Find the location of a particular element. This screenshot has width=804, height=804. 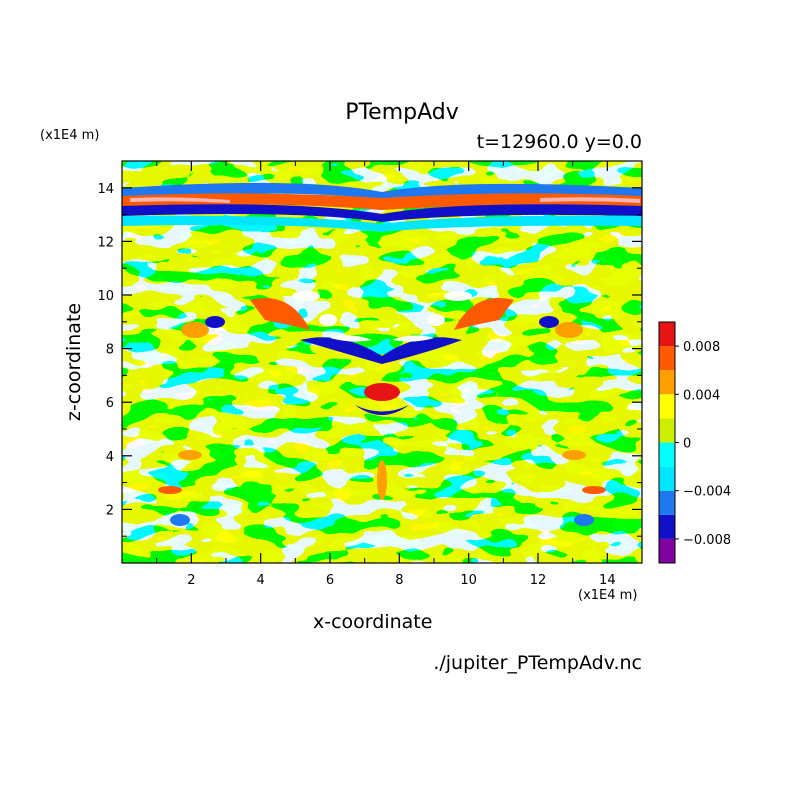

y-tick-label: 6 is located at coordinates (110, 403).